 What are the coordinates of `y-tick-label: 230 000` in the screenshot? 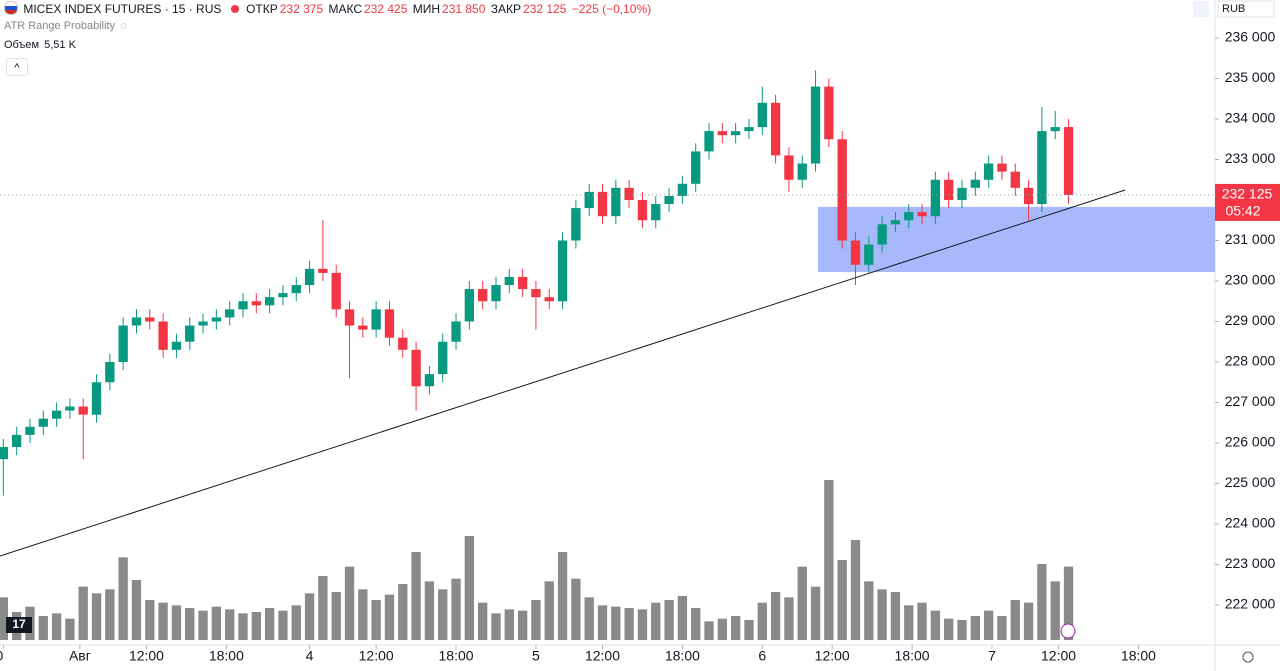 It's located at (1250, 280).